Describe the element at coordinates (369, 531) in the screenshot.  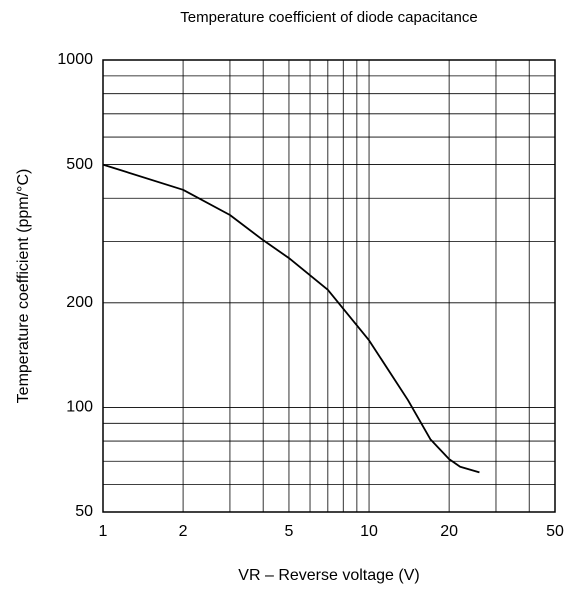
I see `x-tick-label: 10` at that location.